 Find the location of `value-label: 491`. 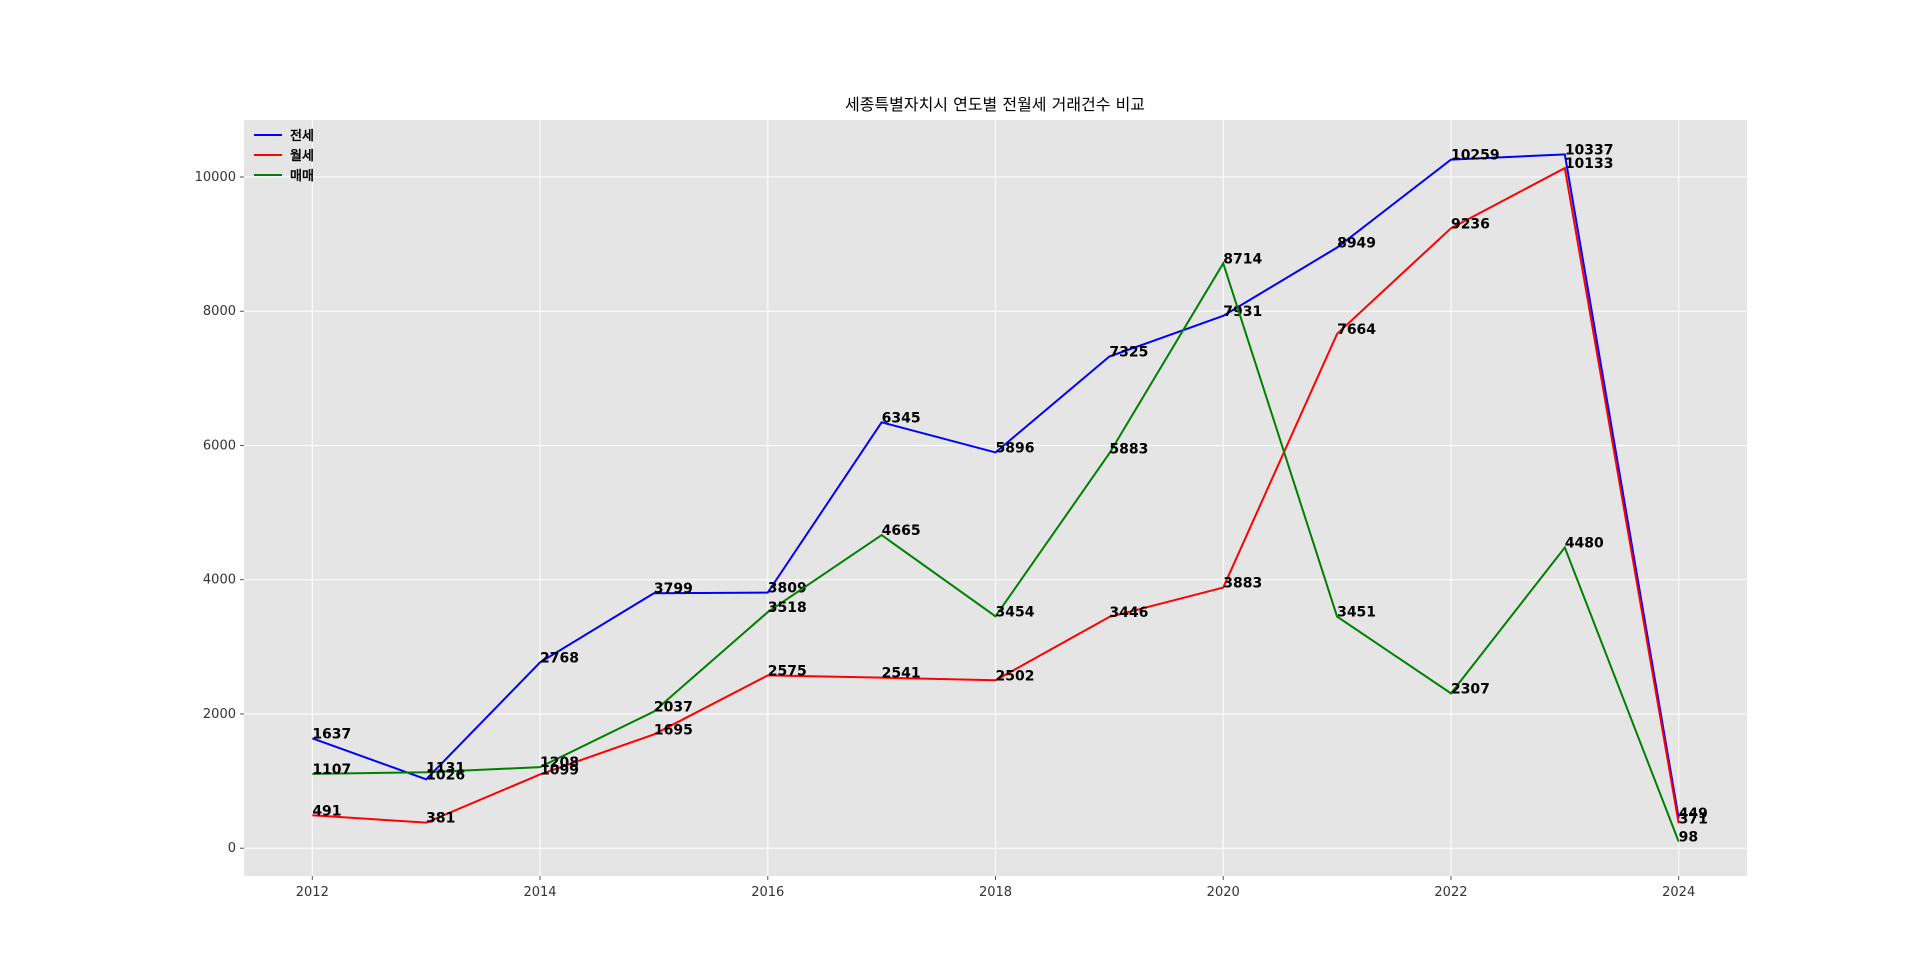

value-label: 491 is located at coordinates (326, 811).